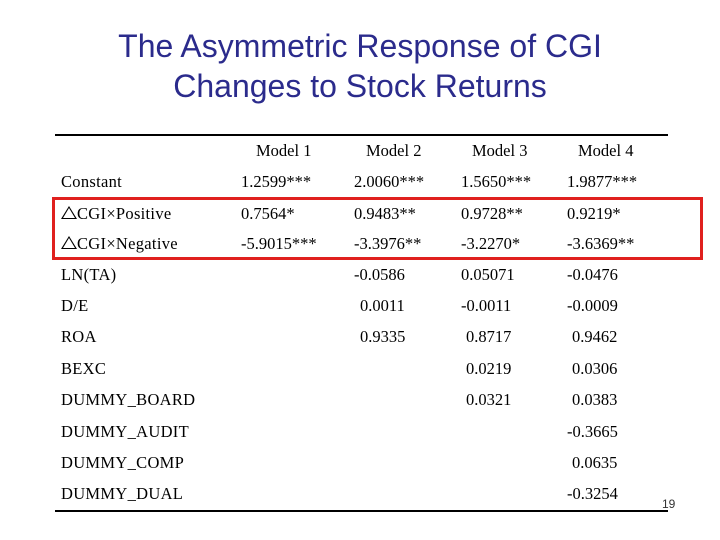 This screenshot has height=540, width=720. I want to click on table-cell: 0.0306, so click(595, 368).